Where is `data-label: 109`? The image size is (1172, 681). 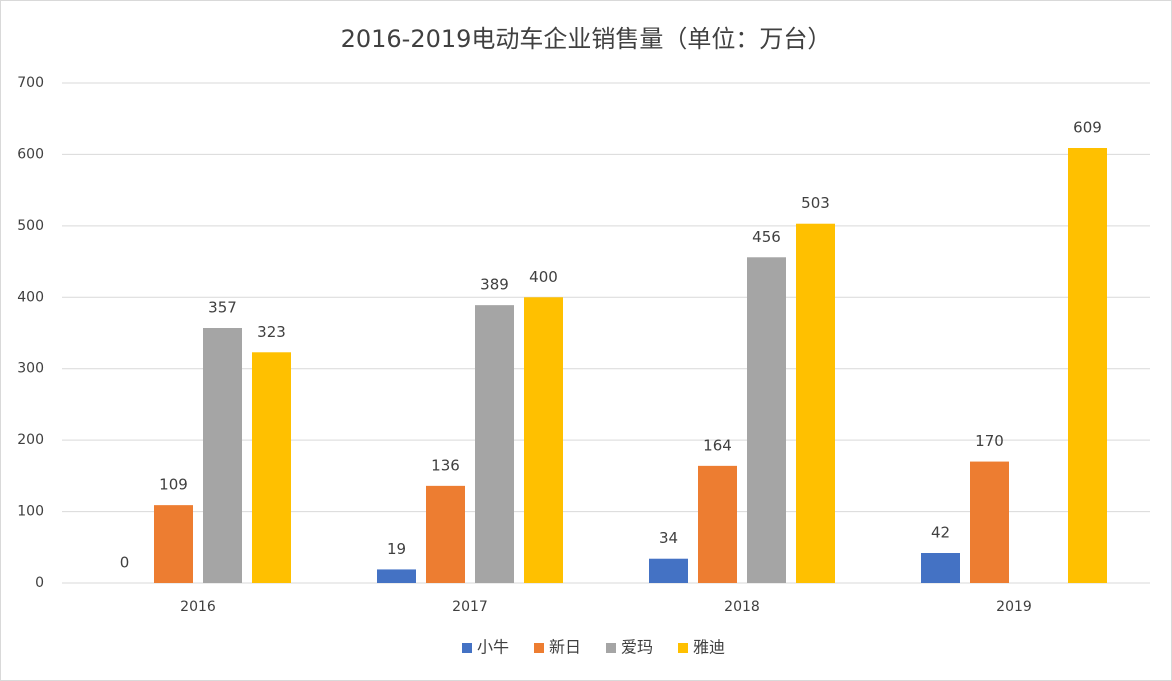 data-label: 109 is located at coordinates (173, 485).